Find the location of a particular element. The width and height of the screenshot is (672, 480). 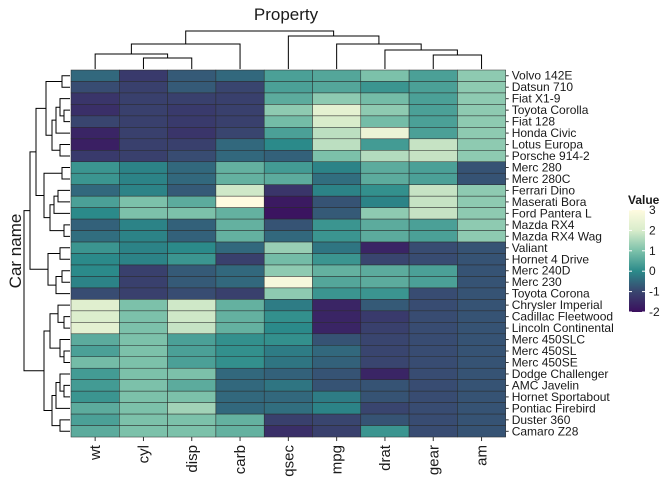

y-tick-label: Datsun 710 is located at coordinates (543, 87).